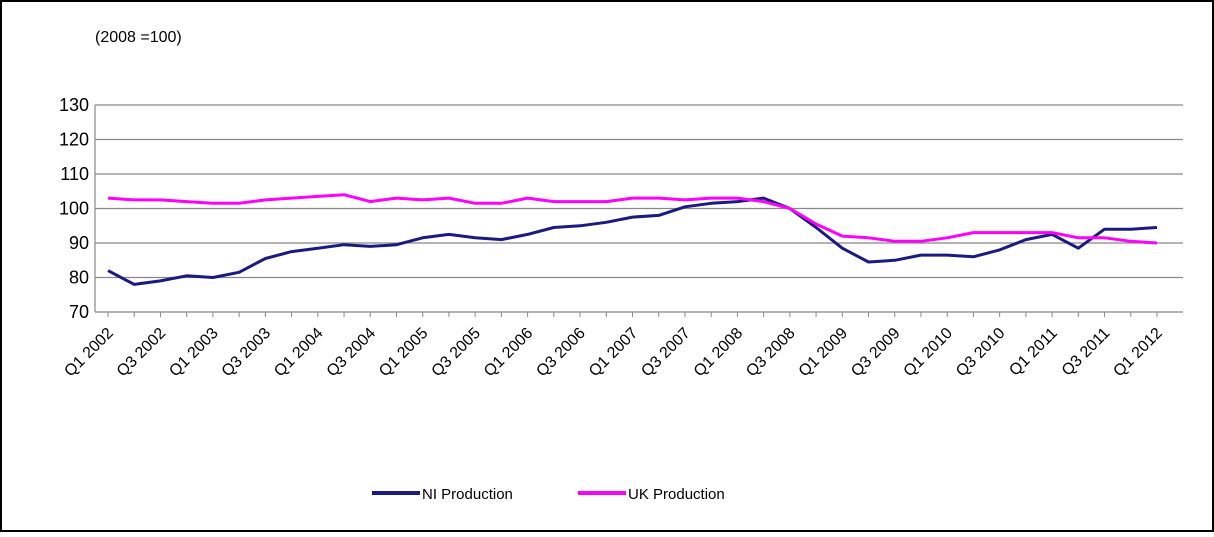 This screenshot has width=1214, height=537. What do you see at coordinates (74, 105) in the screenshot?
I see `y-tick-label: 130` at bounding box center [74, 105].